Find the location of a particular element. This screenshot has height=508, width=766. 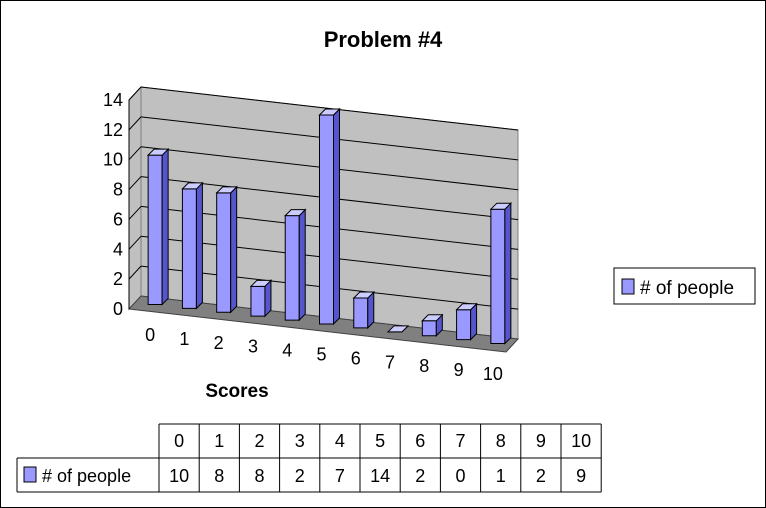

x-tick-label: 4 is located at coordinates (287, 351).